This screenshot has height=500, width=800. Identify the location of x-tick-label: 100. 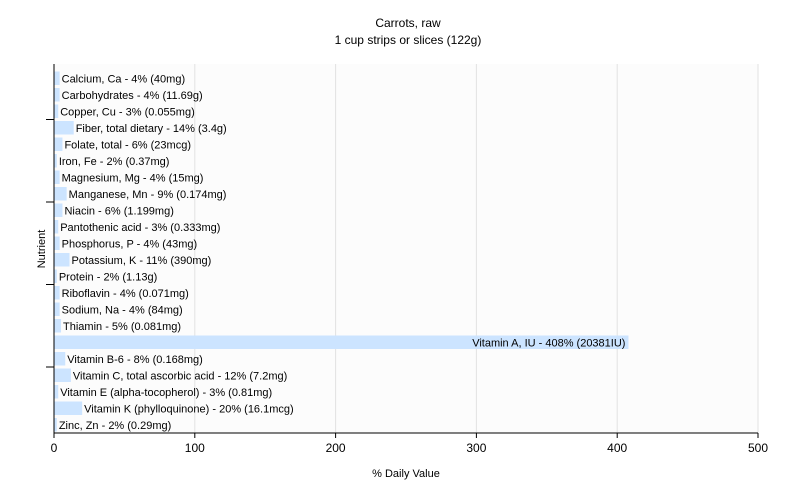
(195, 448).